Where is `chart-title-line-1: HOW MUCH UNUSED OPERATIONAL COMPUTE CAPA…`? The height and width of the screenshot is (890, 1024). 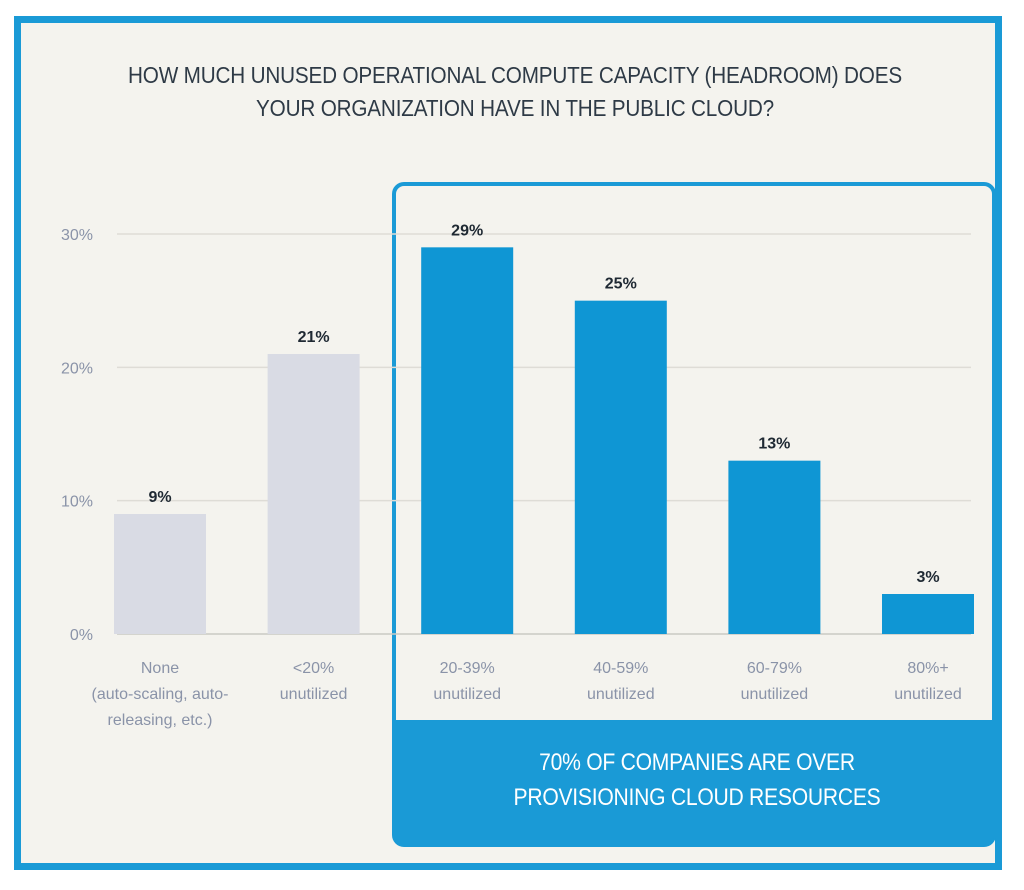 chart-title-line-1: HOW MUCH UNUSED OPERATIONAL COMPUTE CAPA… is located at coordinates (515, 75).